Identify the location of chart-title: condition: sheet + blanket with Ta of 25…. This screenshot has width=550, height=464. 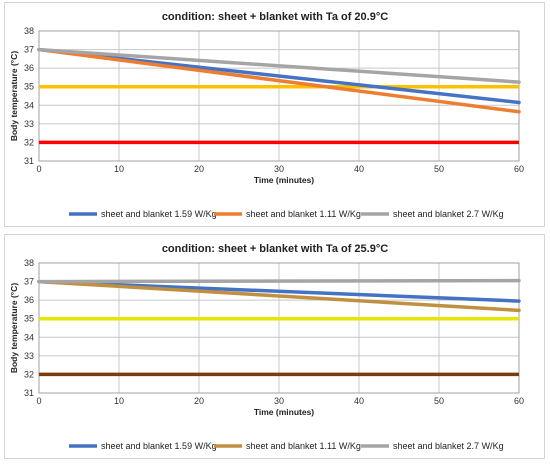
(275, 249).